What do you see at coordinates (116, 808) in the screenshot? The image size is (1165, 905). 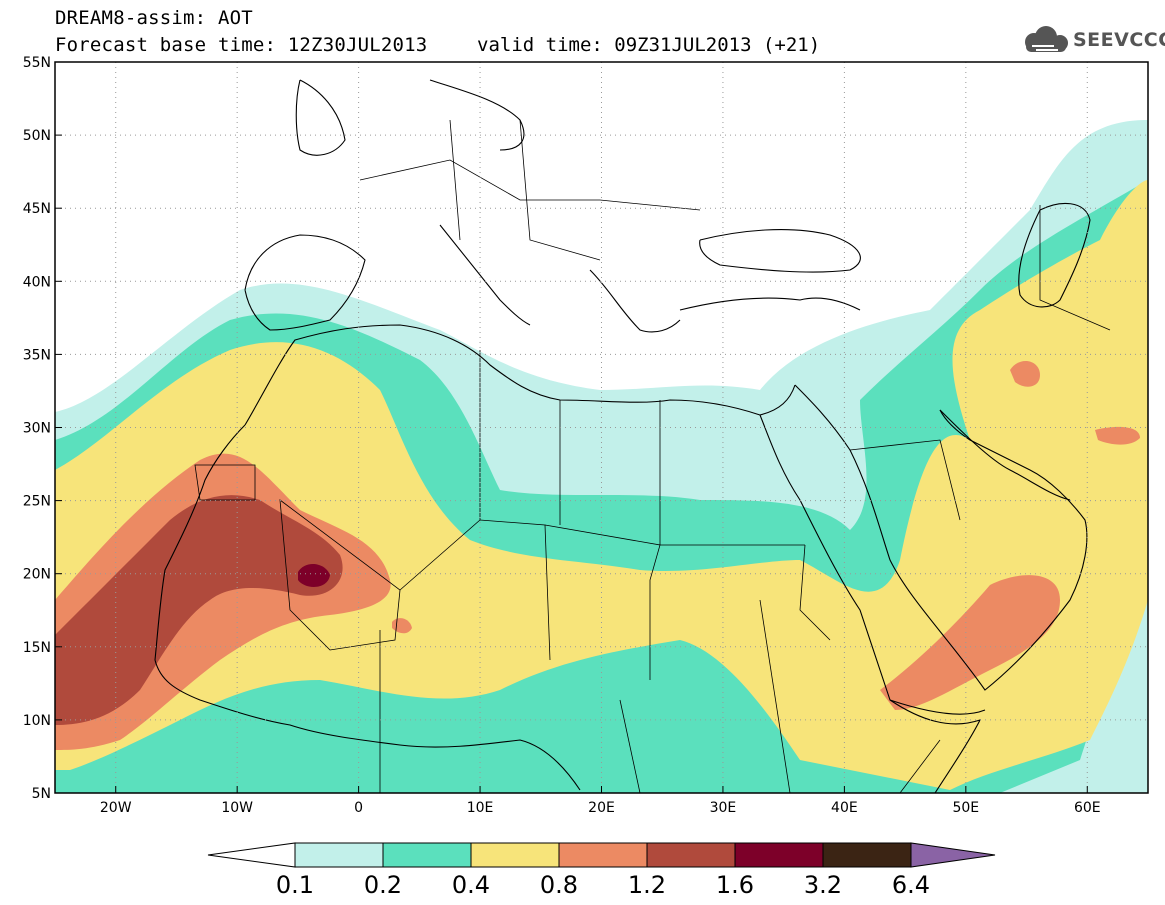 I see `lon-tick-label: 20W` at bounding box center [116, 808].